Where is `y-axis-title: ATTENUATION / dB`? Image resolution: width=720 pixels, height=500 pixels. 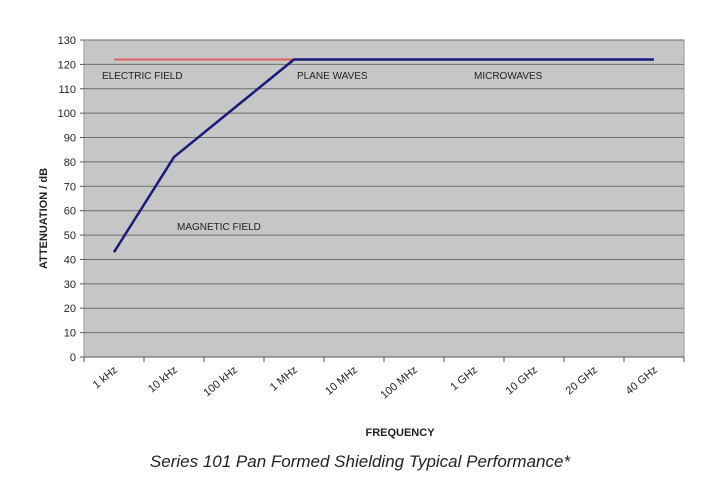
y-axis-title: ATTENUATION / dB is located at coordinates (44, 218).